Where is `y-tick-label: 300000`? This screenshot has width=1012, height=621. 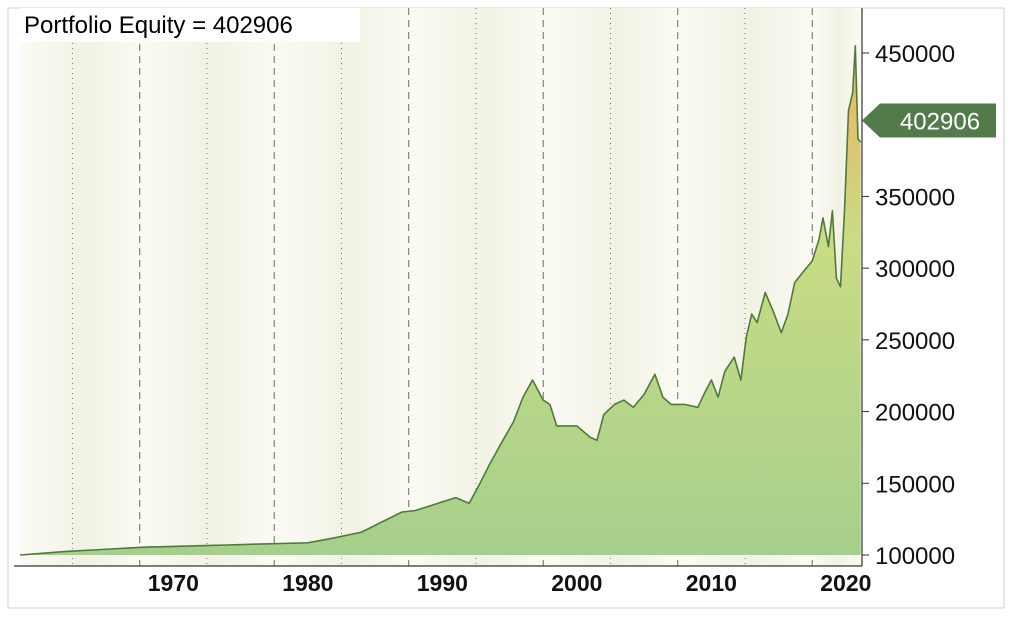
y-tick-label: 300000 is located at coordinates (915, 269).